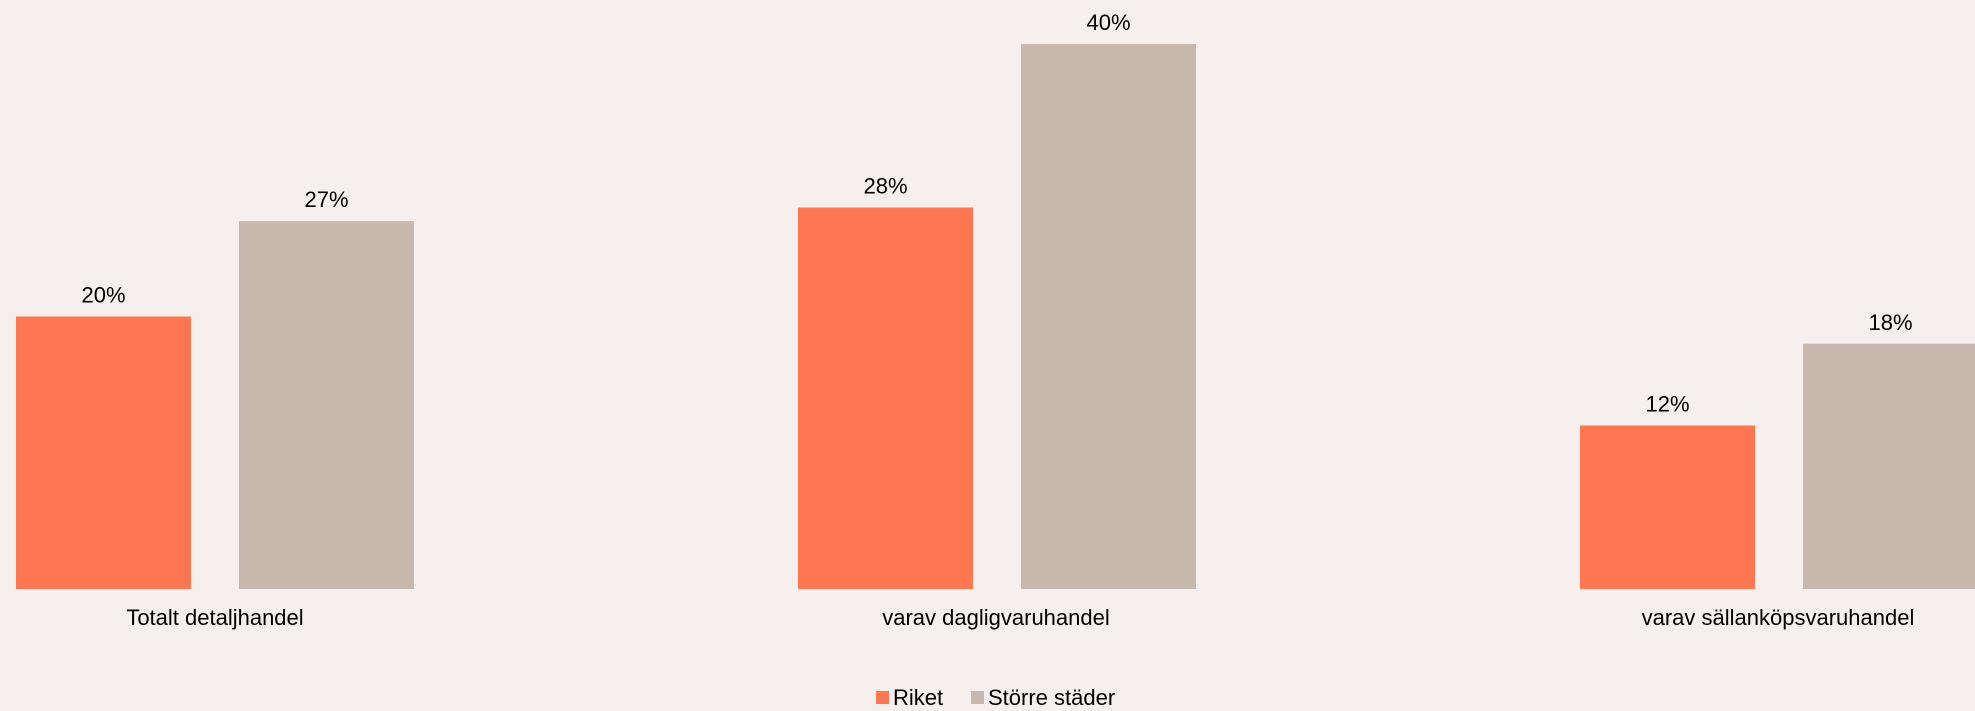 The width and height of the screenshot is (1975, 711). What do you see at coordinates (885, 398) in the screenshot?
I see `bar-riket-varav-dagligvaruhandel` at bounding box center [885, 398].